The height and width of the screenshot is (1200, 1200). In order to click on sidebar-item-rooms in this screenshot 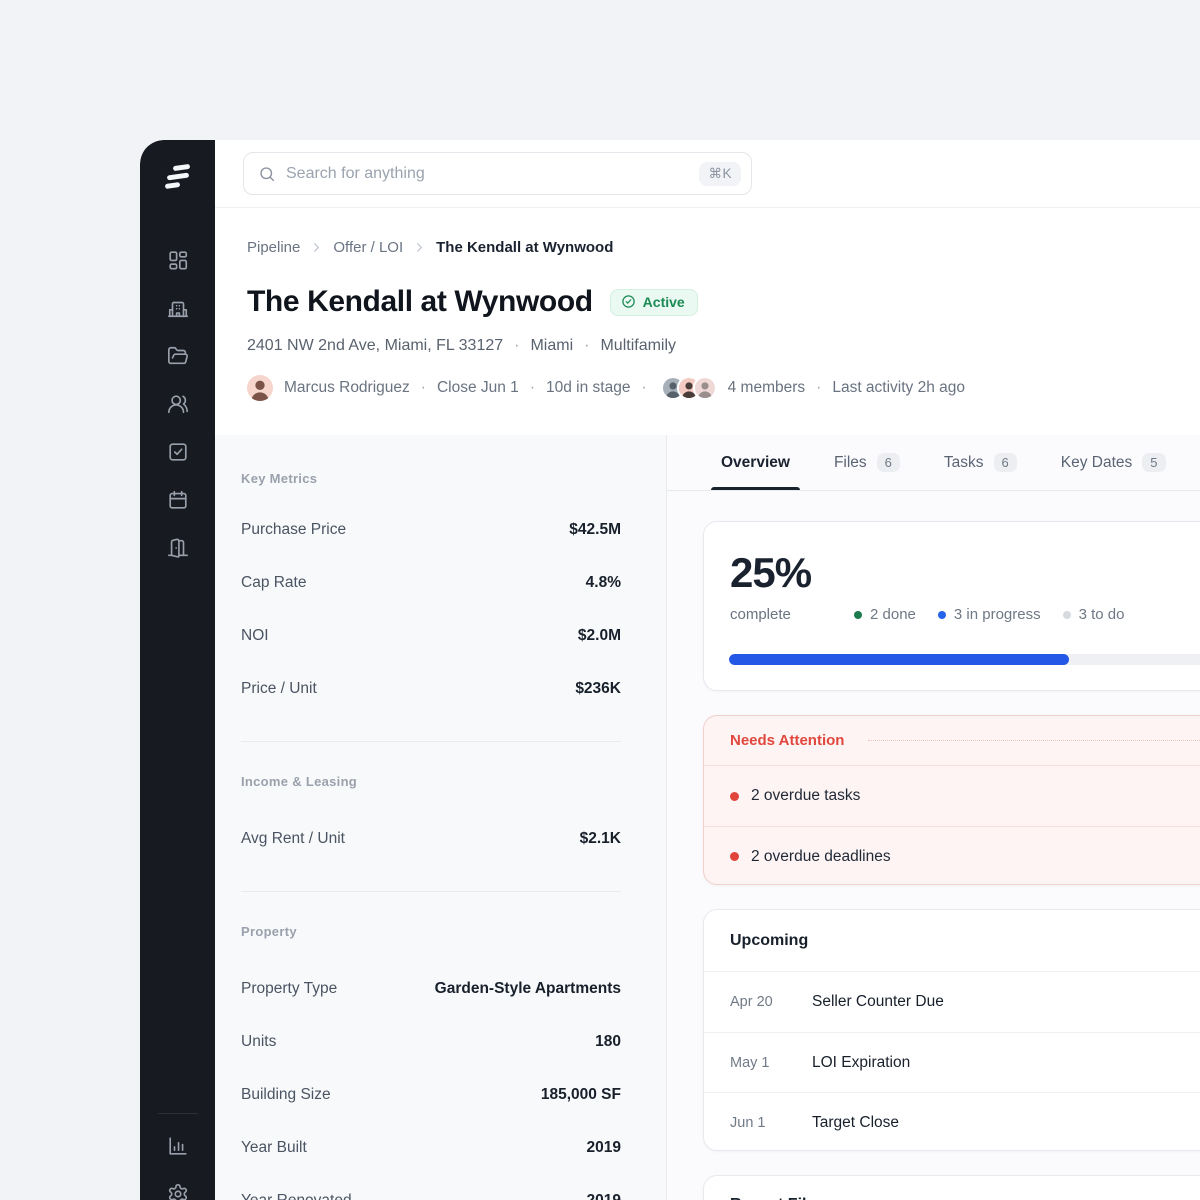, I will do `click(178, 548)`.